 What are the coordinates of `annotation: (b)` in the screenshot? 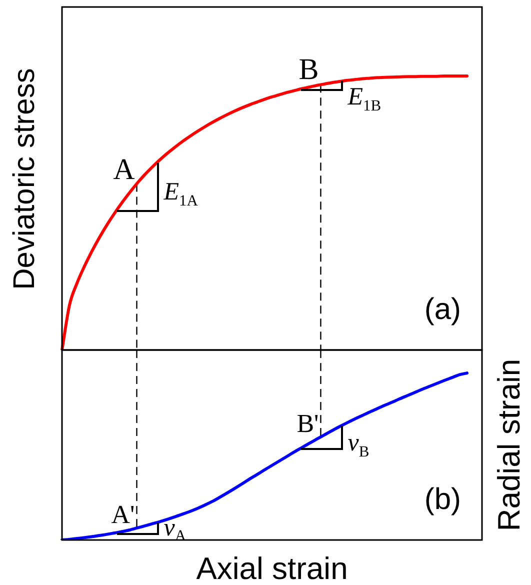 It's located at (442, 499).